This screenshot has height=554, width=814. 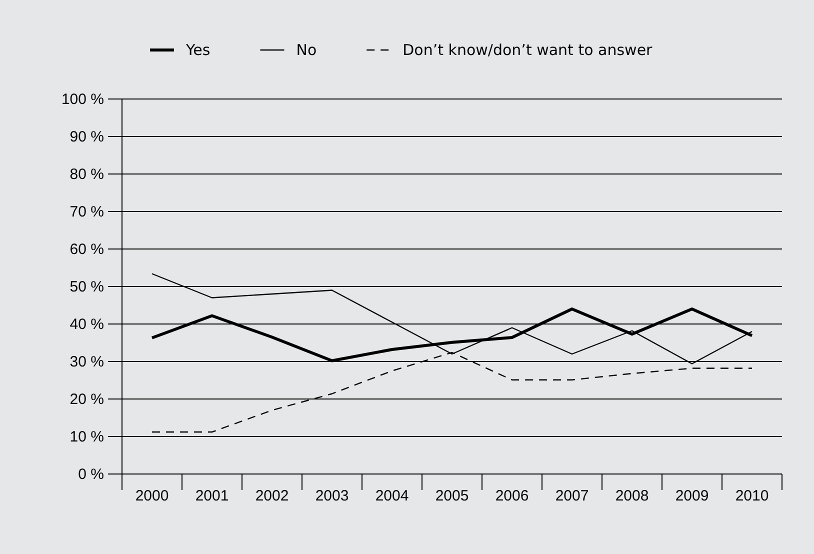 What do you see at coordinates (87, 211) in the screenshot?
I see `y-tick-label: 70 %` at bounding box center [87, 211].